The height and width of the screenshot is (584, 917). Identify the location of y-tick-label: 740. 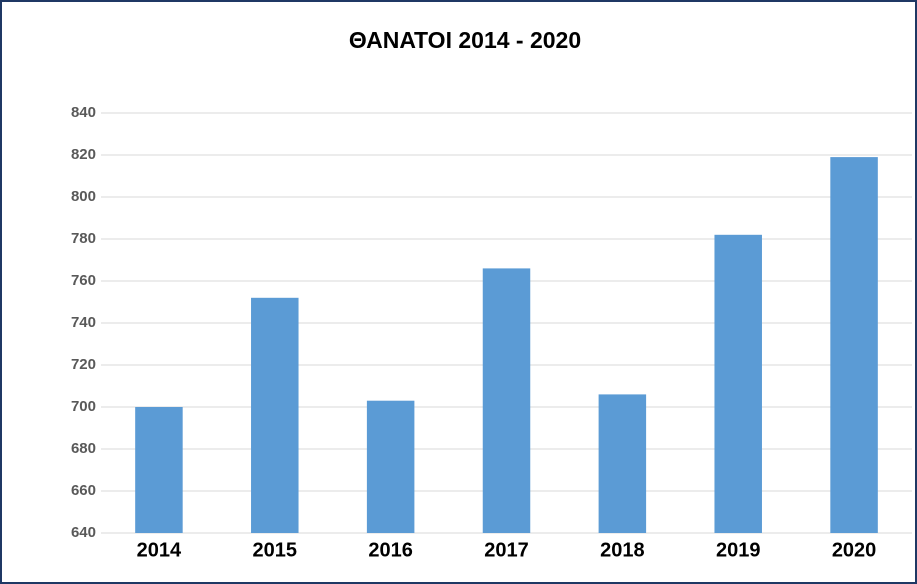
(83, 322).